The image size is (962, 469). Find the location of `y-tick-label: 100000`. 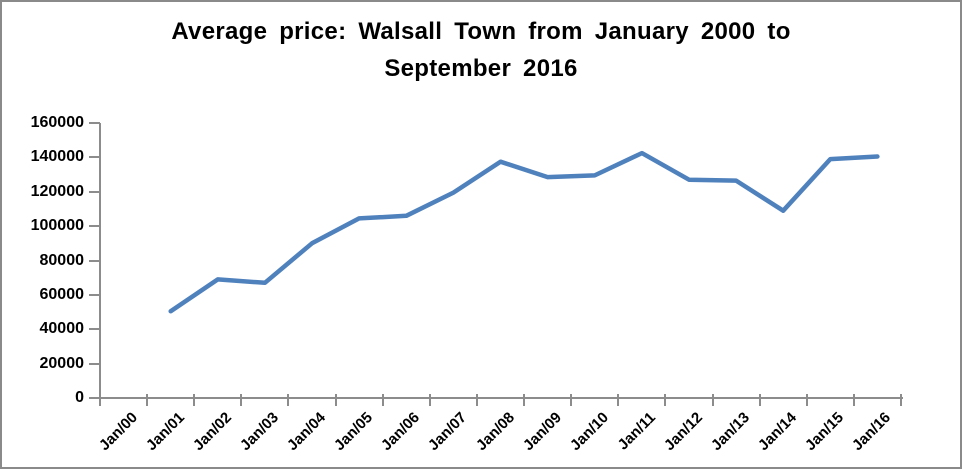

y-tick-label: 100000 is located at coordinates (57, 226).